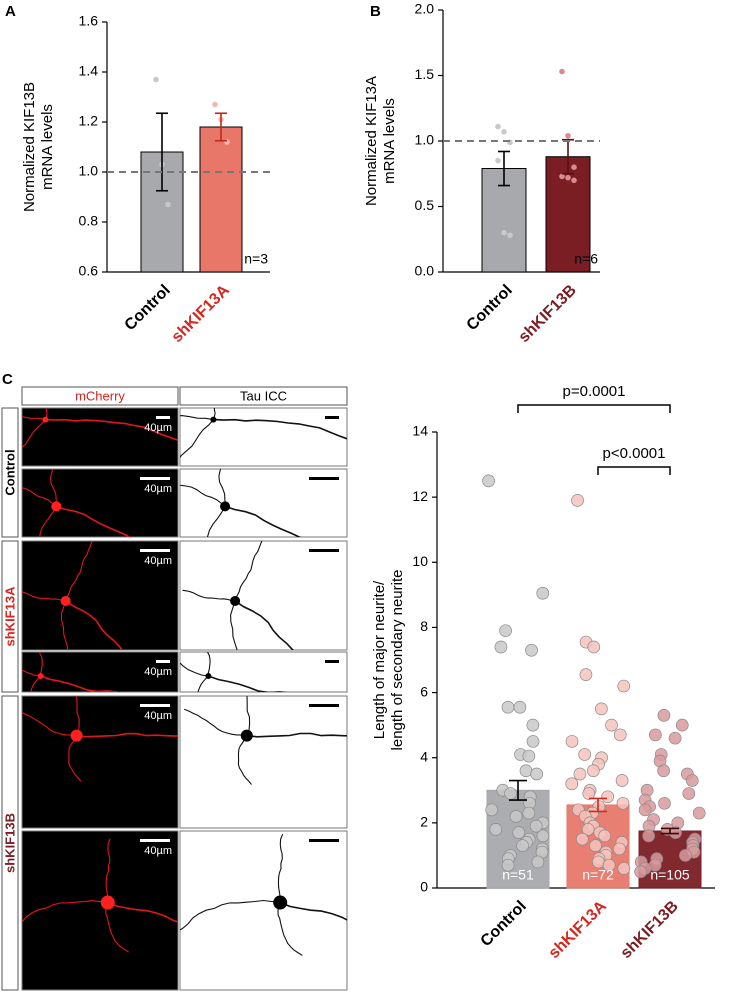  Describe the element at coordinates (47, 147) in the screenshot. I see `y-axis-label: mRNA levels` at that location.